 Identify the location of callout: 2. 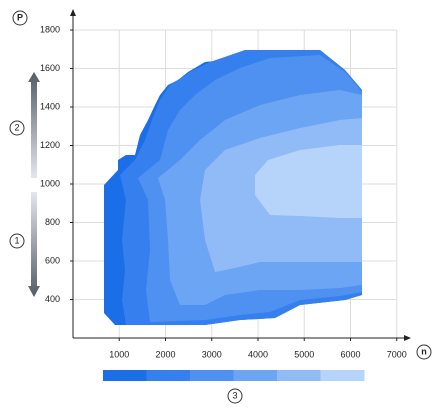
(16, 127).